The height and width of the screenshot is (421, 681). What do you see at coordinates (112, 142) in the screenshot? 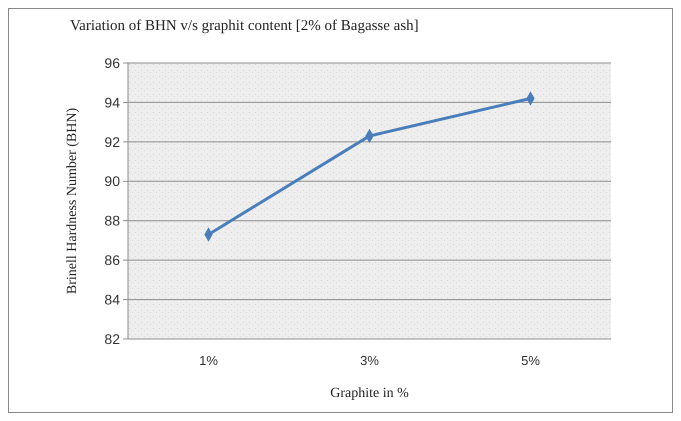
I see `y-tick-label: 92` at bounding box center [112, 142].